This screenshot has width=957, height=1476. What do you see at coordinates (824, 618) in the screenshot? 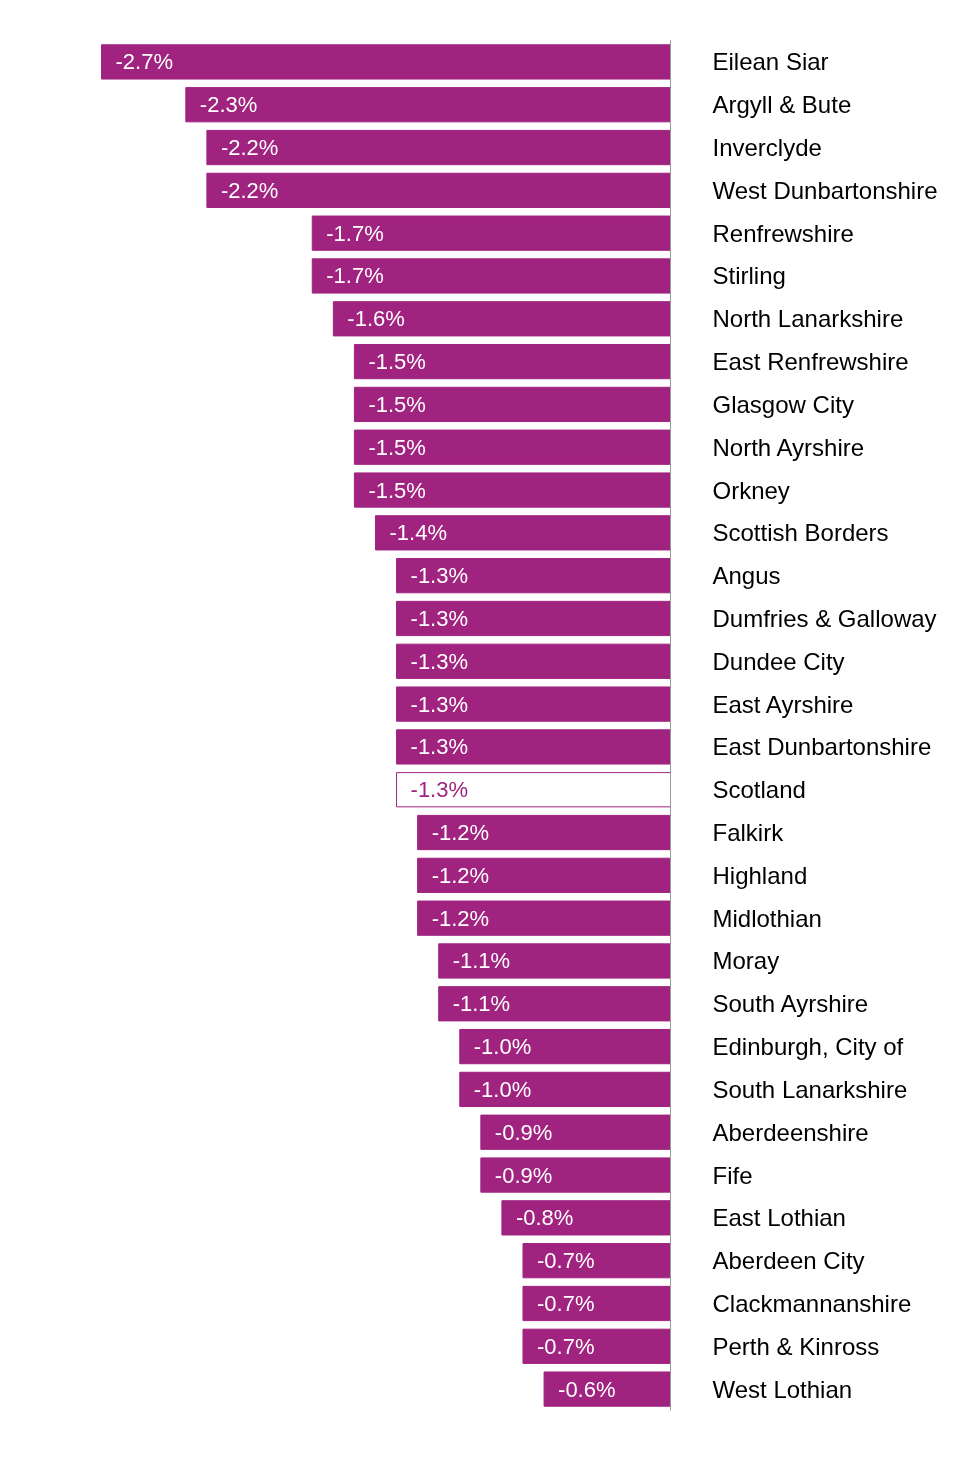
I see `y-tick-label: Dumfries & Galloway` at bounding box center [824, 618].